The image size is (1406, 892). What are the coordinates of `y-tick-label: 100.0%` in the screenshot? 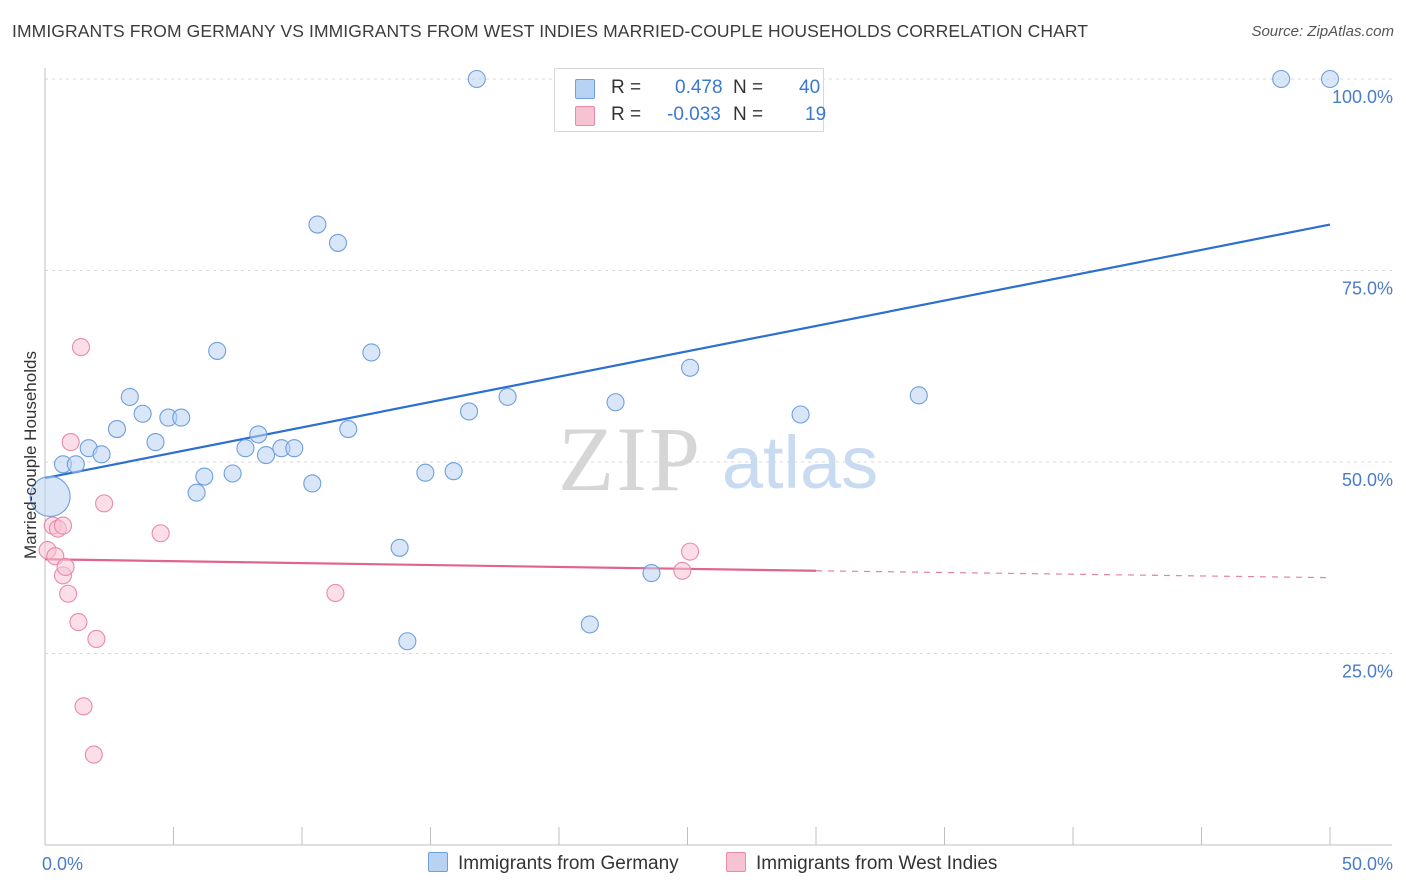 It's located at (1362, 97).